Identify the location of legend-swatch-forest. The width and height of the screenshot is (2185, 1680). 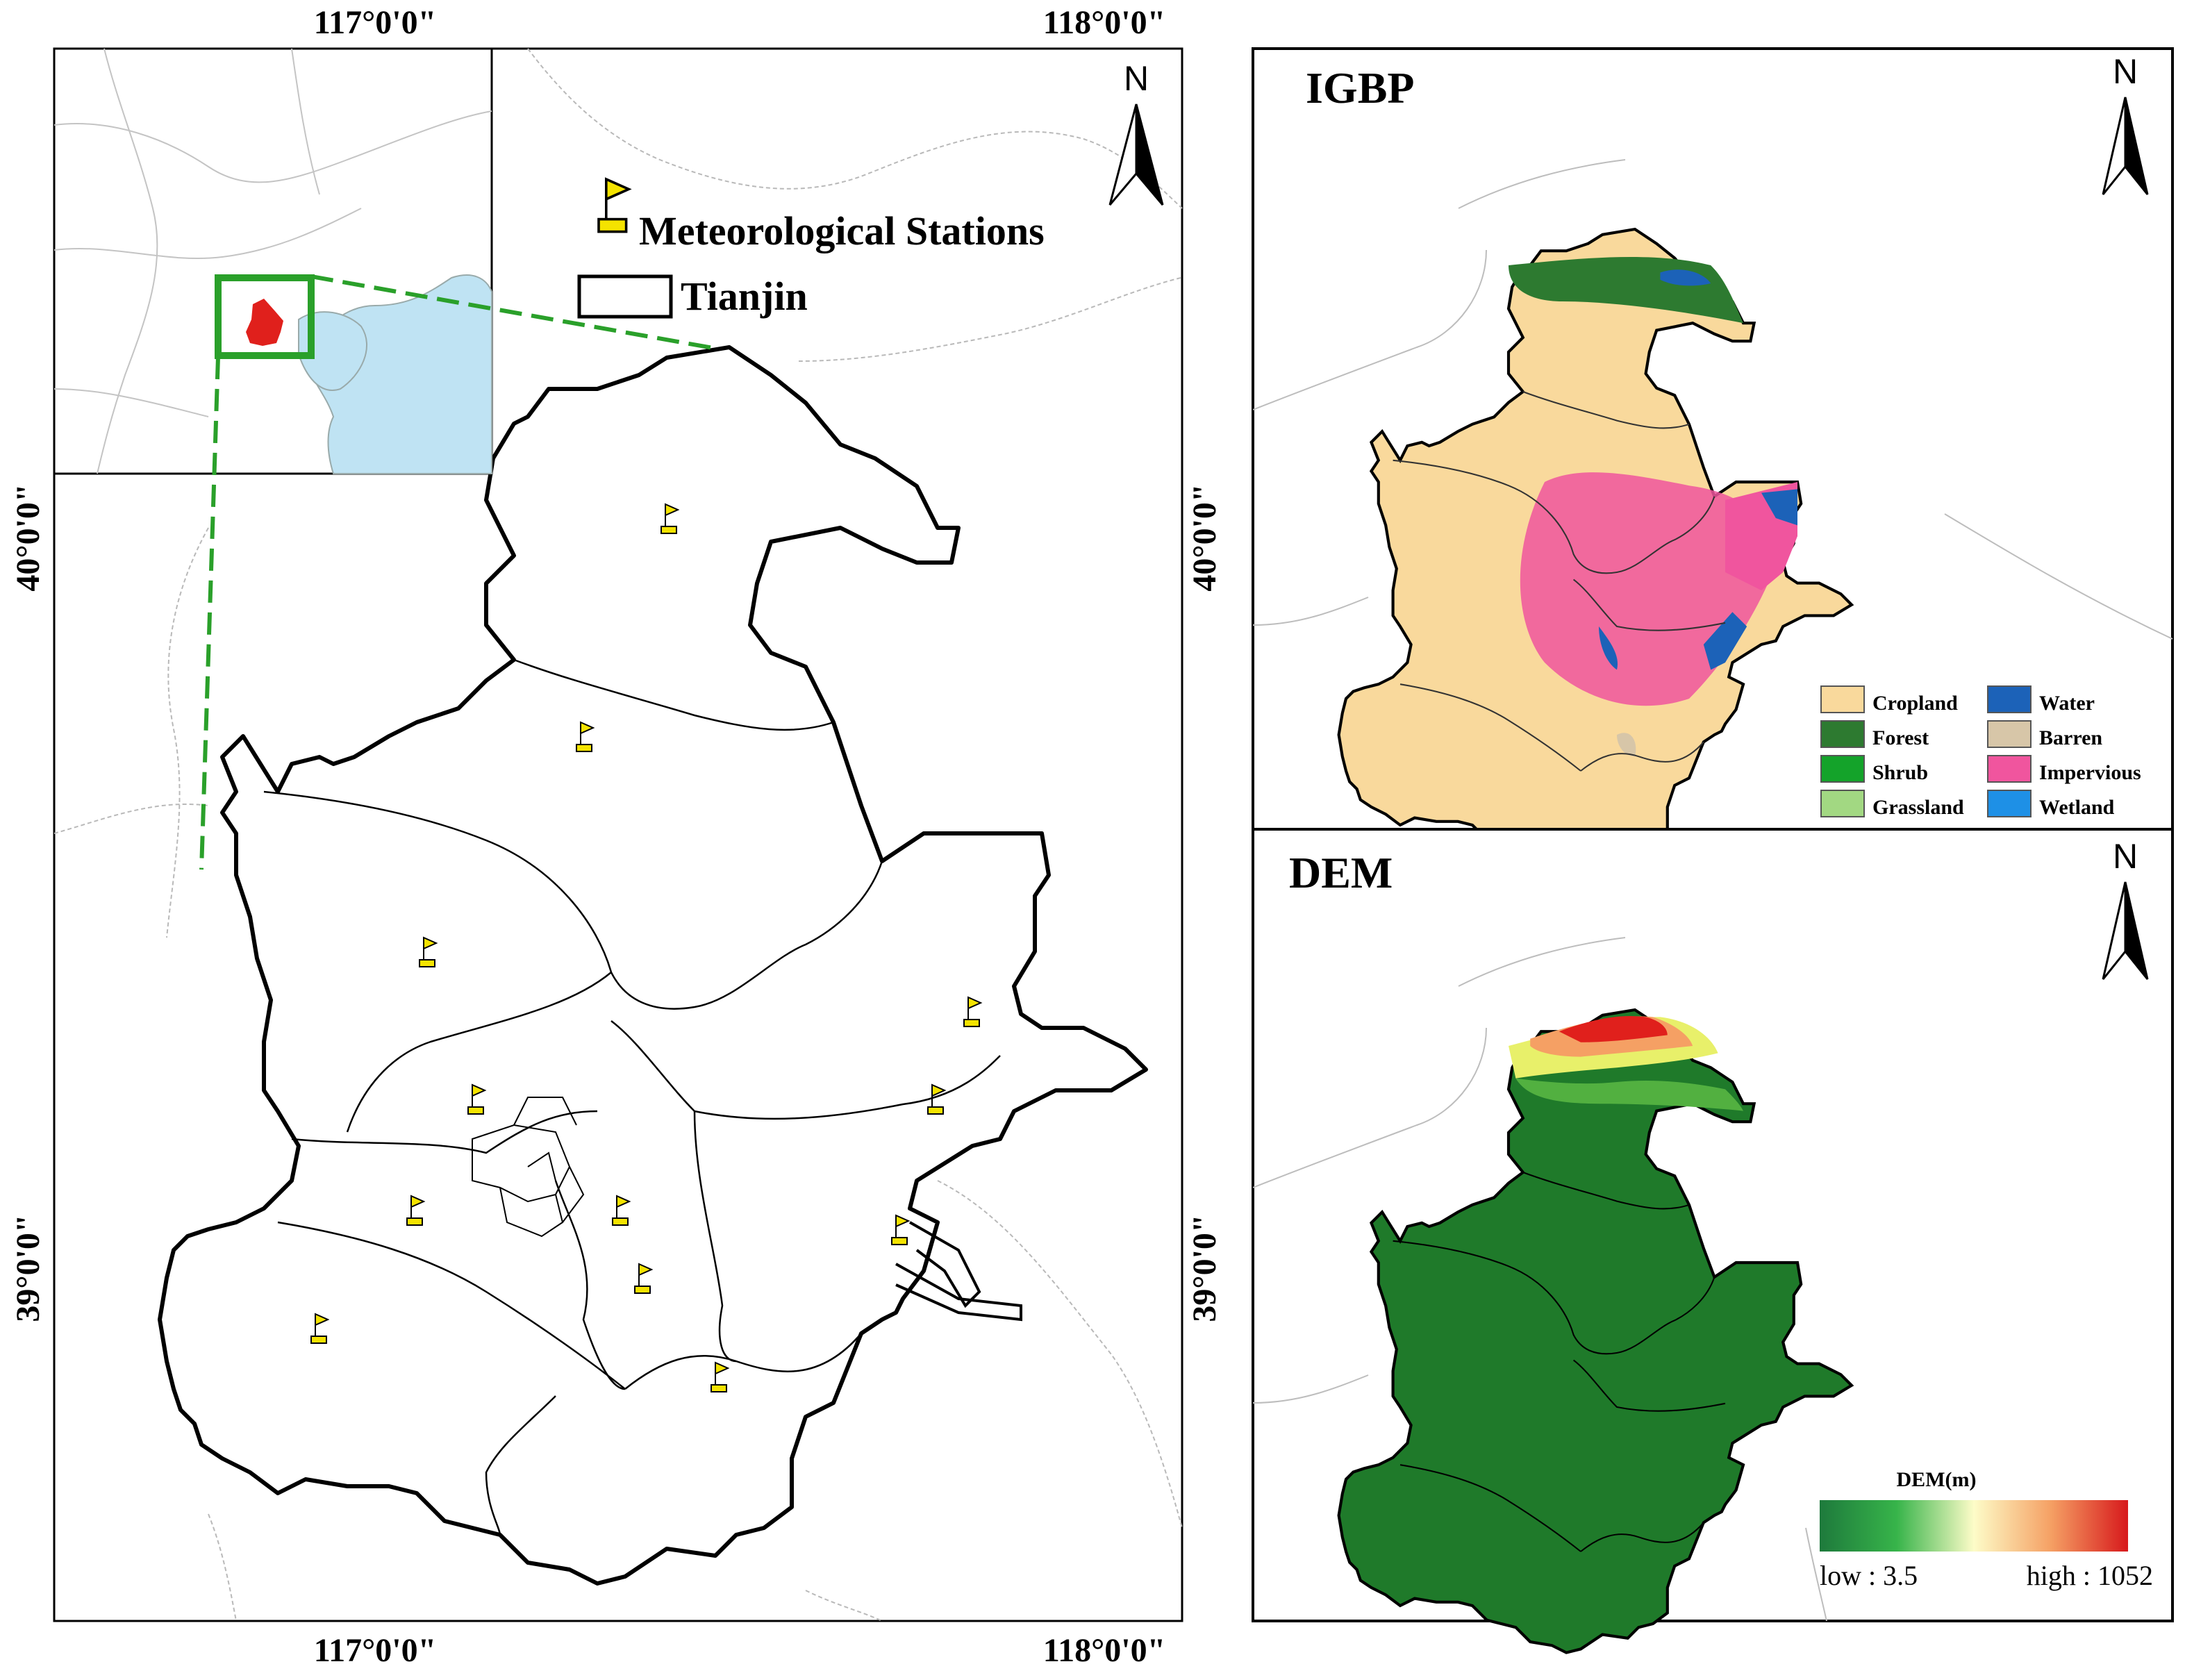
(1842, 734).